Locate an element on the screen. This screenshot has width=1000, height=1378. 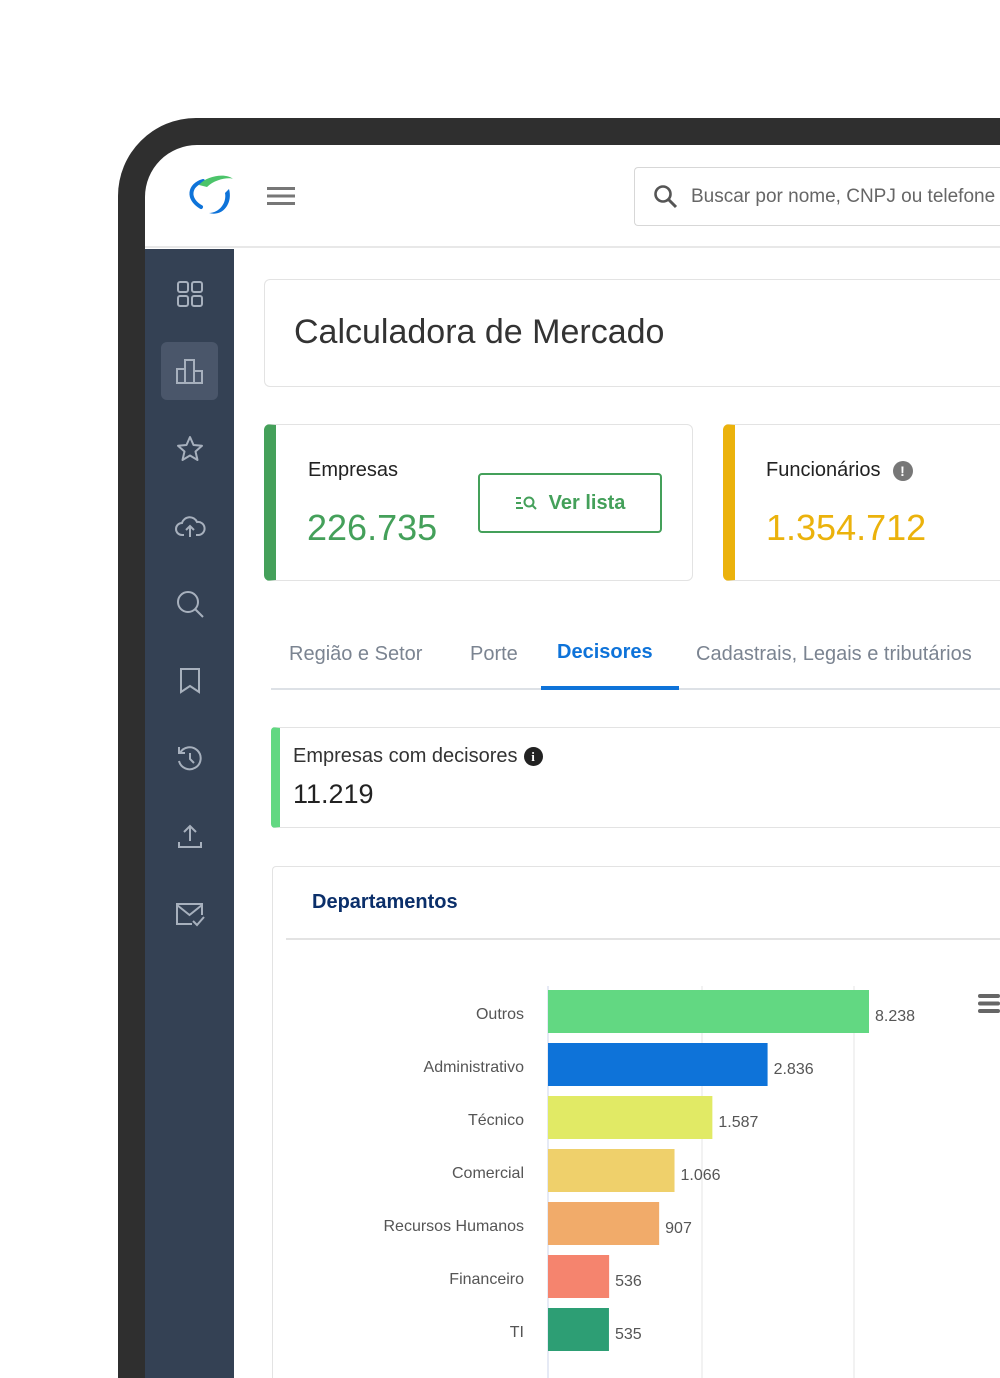
grid-icon is located at coordinates (189, 294).